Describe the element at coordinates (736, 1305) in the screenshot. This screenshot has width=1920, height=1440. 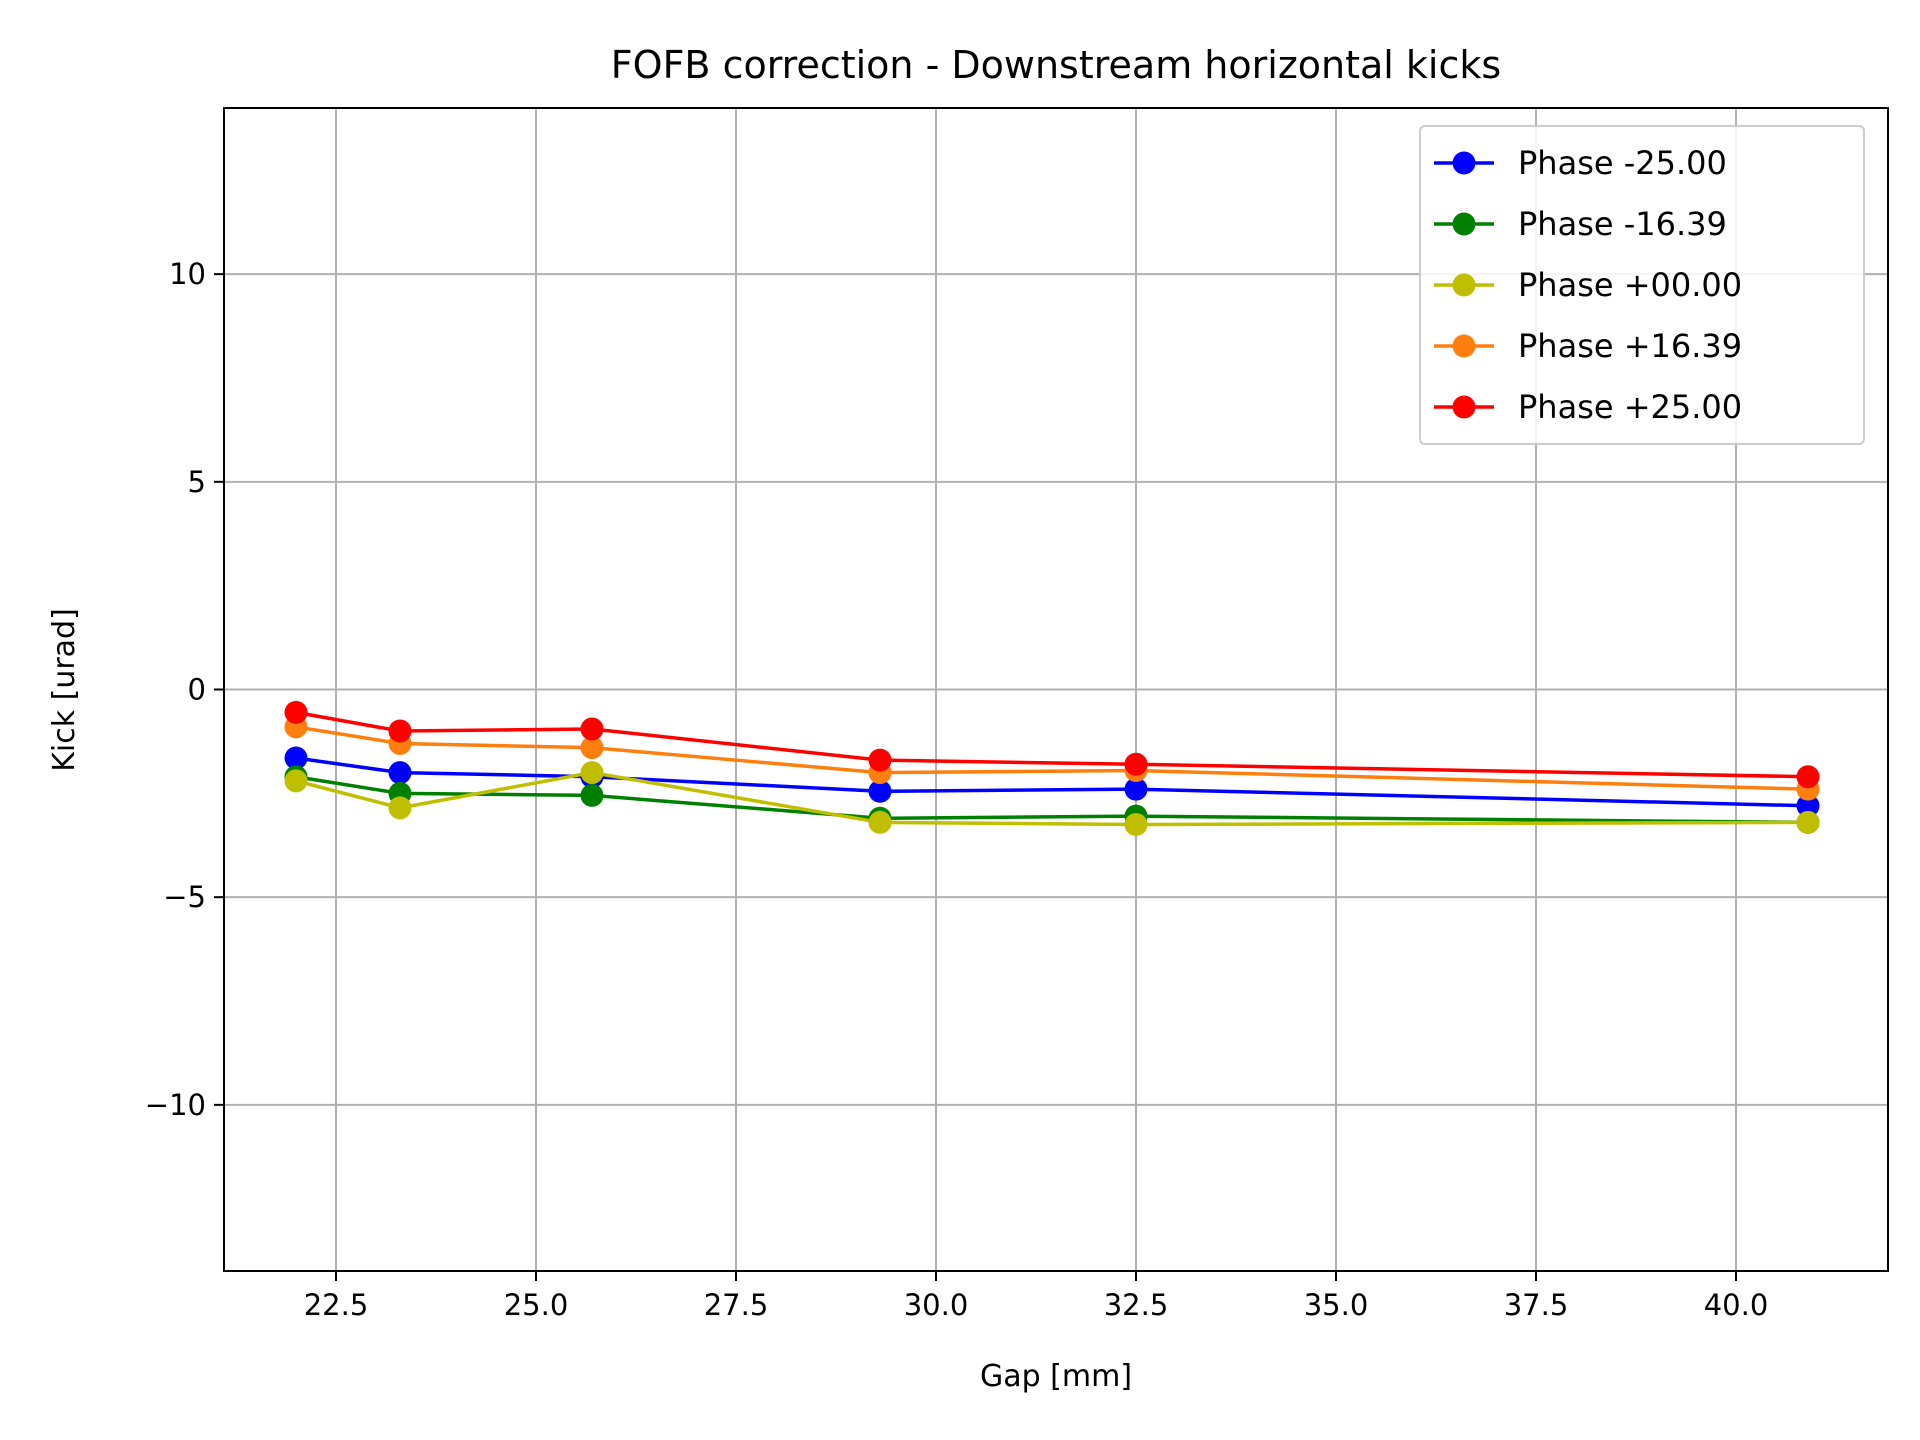
I see `x-tick-label: 27.5` at that location.